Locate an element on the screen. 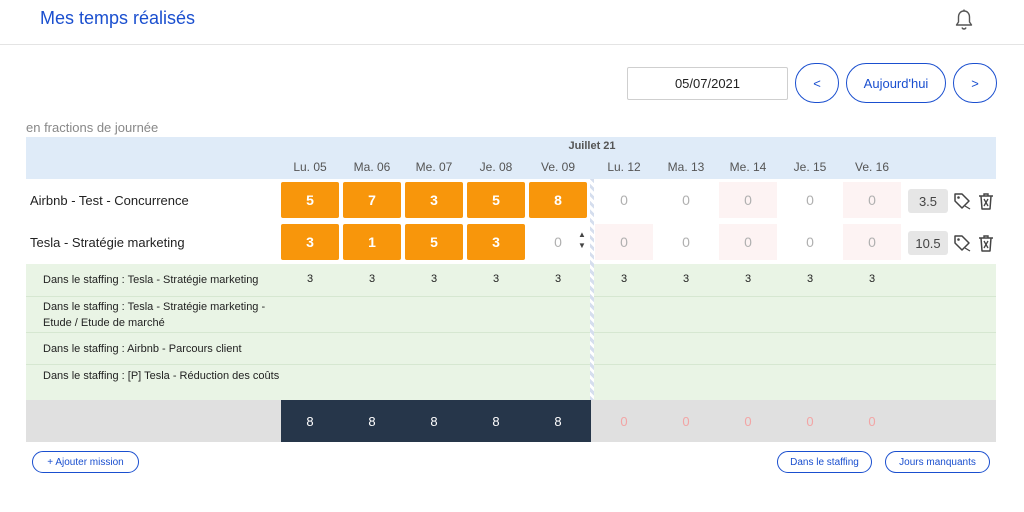  time-cell: 8 is located at coordinates (558, 200).